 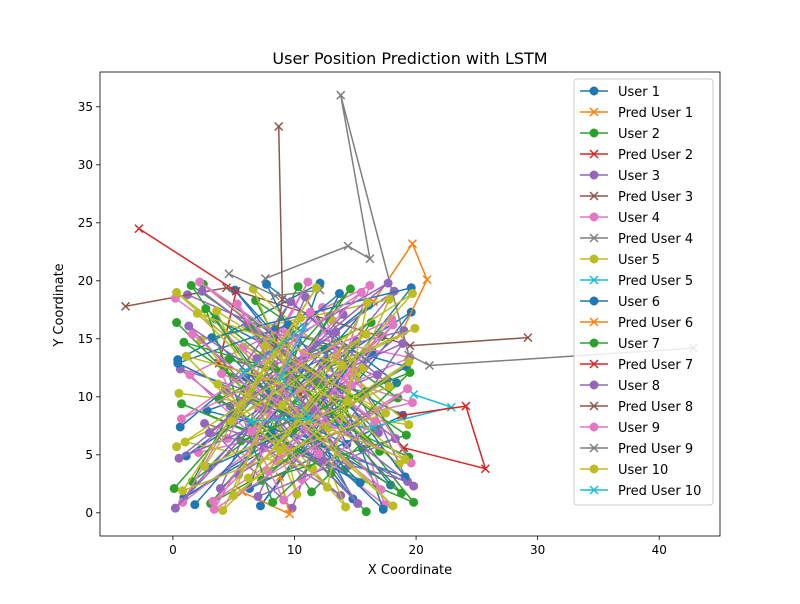 What do you see at coordinates (639, 302) in the screenshot?
I see `legend-label: User 6` at bounding box center [639, 302].